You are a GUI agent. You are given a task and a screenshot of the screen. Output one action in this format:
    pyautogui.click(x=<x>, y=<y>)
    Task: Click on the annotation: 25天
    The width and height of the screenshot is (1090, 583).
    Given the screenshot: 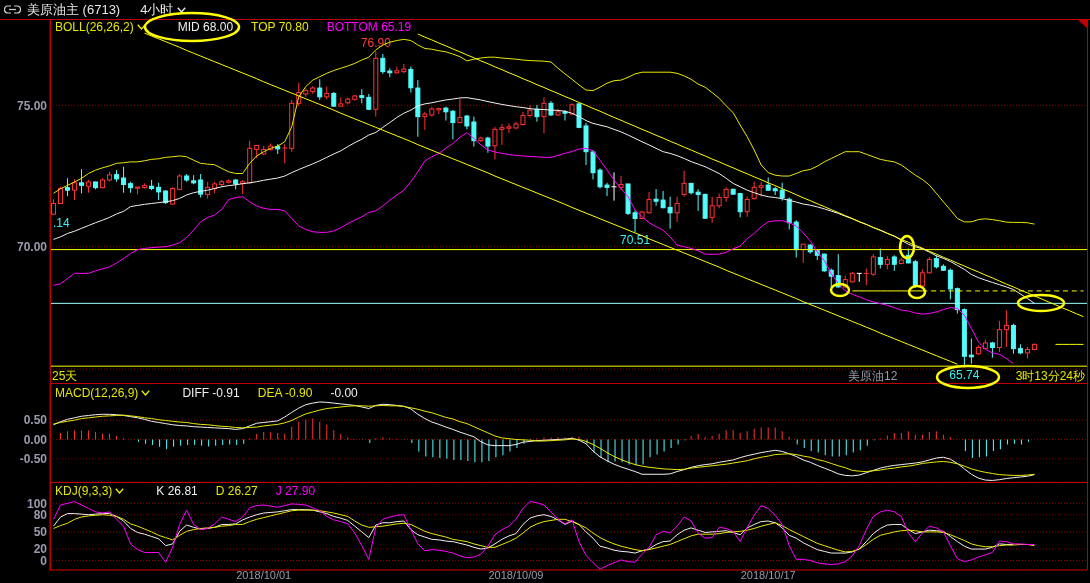 What is the action you would take?
    pyautogui.click(x=65, y=376)
    